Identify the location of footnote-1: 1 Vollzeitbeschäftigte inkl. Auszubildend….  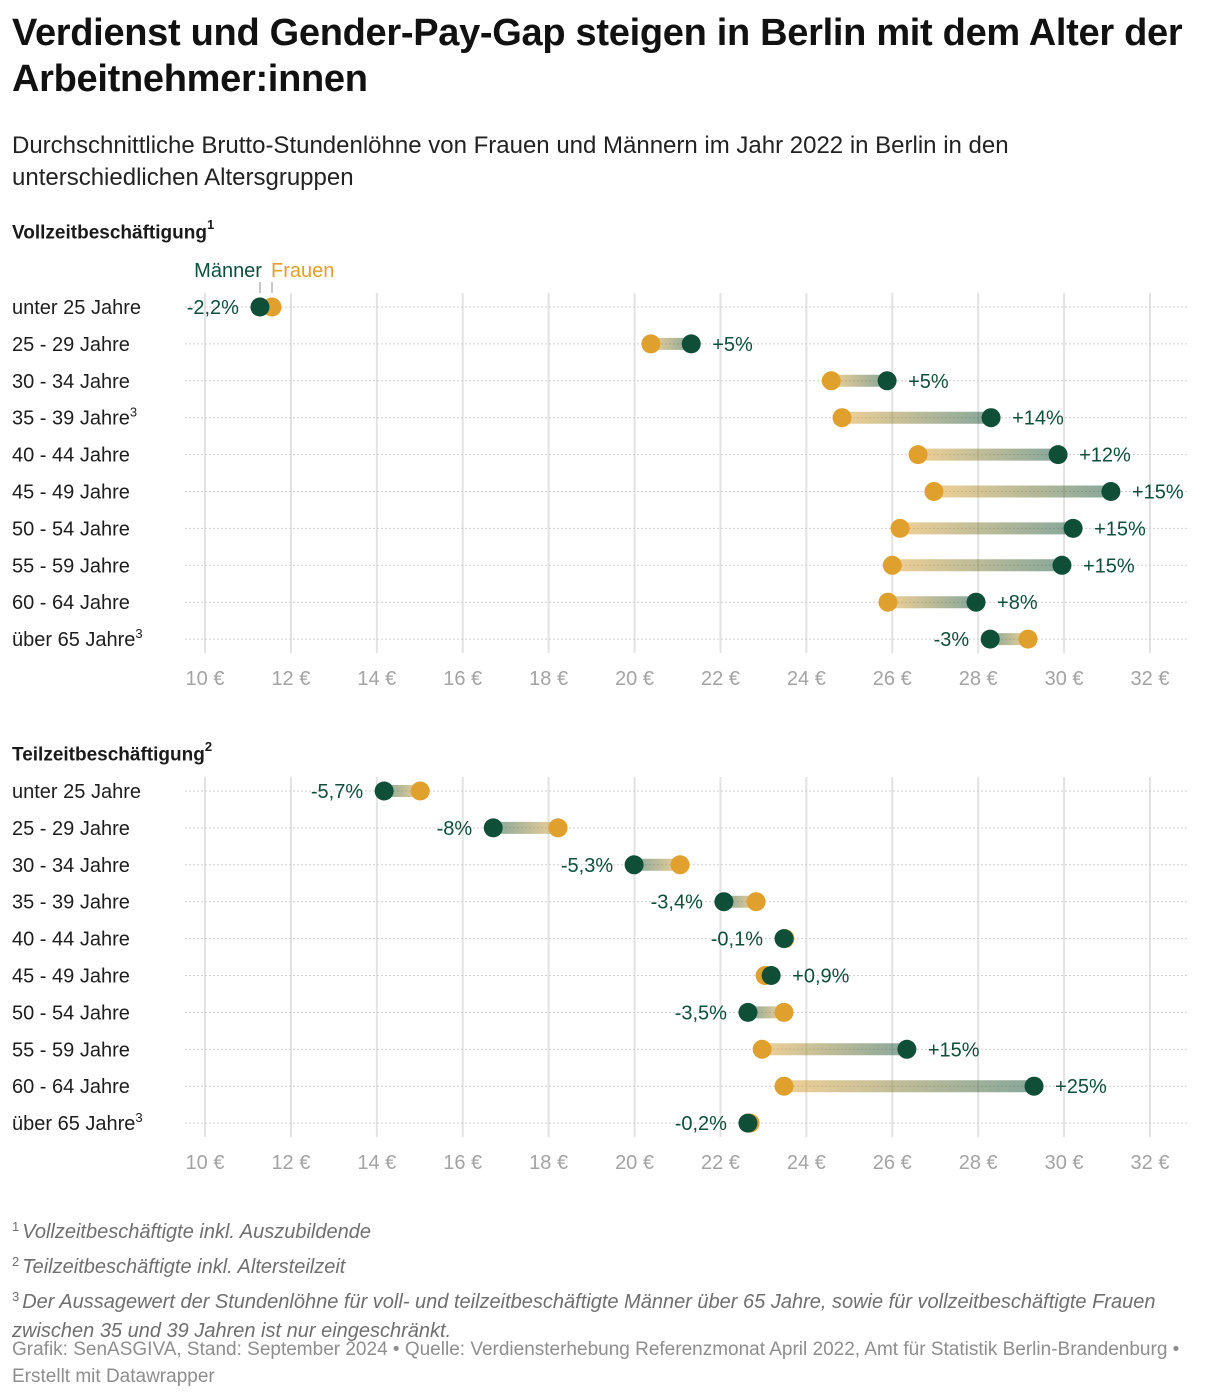
(609, 1229).